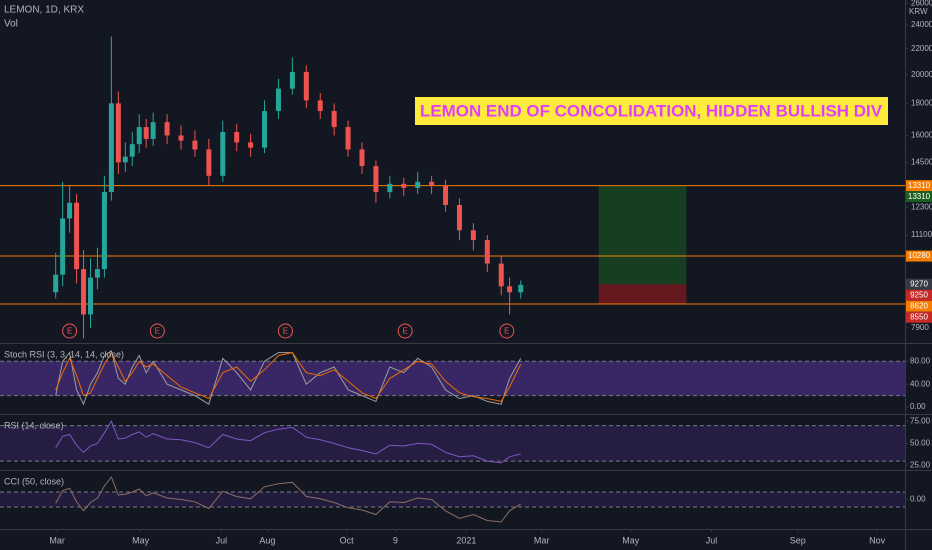 The image size is (932, 550). I want to click on symbol-title: LEMON, 1D, KRX, so click(44, 10).